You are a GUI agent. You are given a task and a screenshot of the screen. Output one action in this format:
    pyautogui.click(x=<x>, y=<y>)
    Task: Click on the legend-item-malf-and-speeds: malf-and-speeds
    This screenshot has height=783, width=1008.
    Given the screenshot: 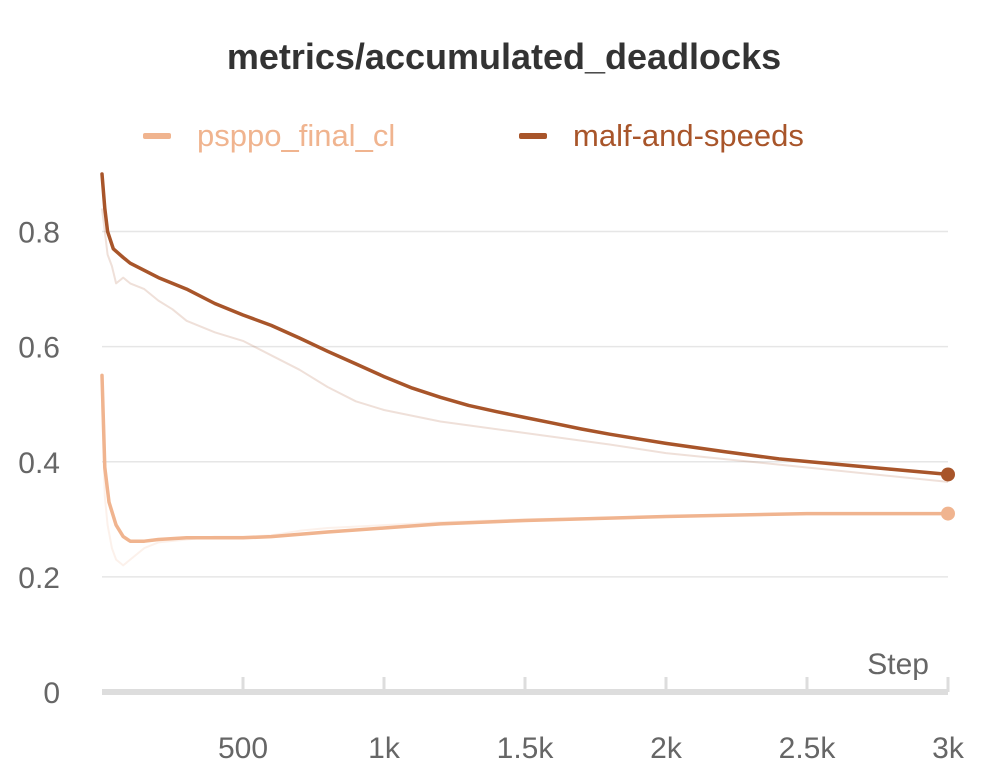 What is the action you would take?
    pyautogui.click(x=661, y=136)
    